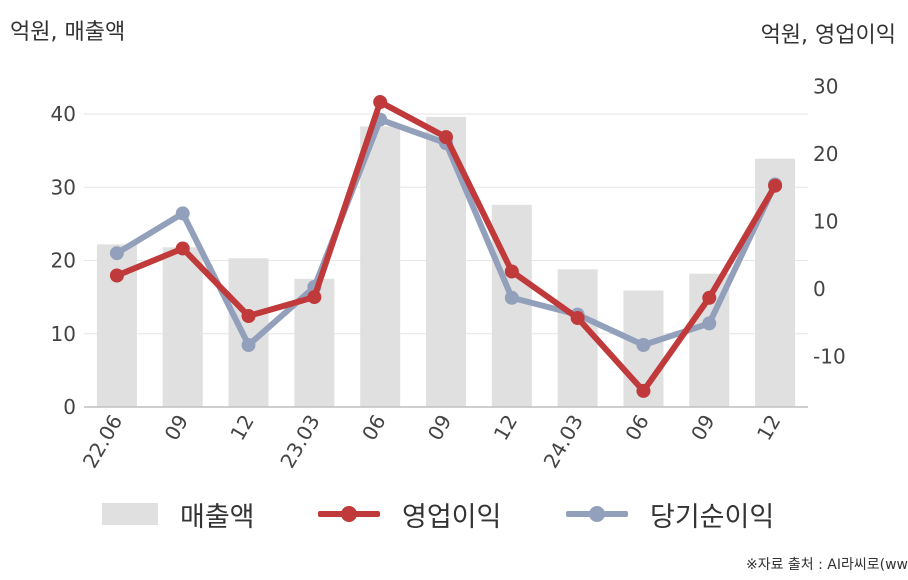 The image size is (908, 580). What do you see at coordinates (63, 187) in the screenshot?
I see `left-tick-label: 30` at bounding box center [63, 187].